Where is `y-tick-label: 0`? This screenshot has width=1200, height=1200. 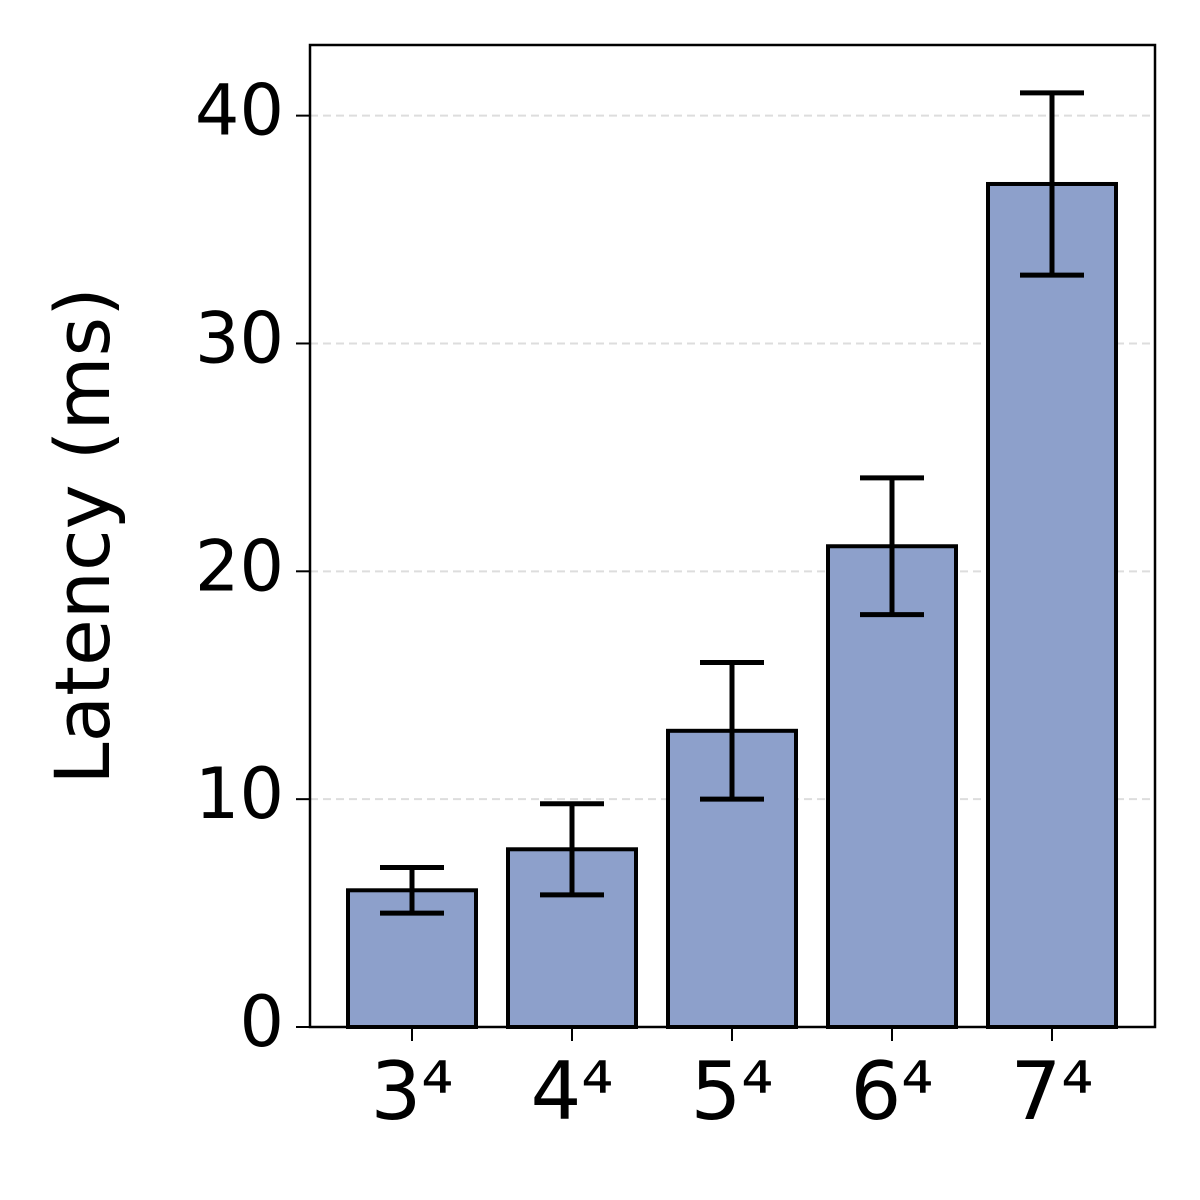
y-tick-label: 0 is located at coordinates (261, 1022).